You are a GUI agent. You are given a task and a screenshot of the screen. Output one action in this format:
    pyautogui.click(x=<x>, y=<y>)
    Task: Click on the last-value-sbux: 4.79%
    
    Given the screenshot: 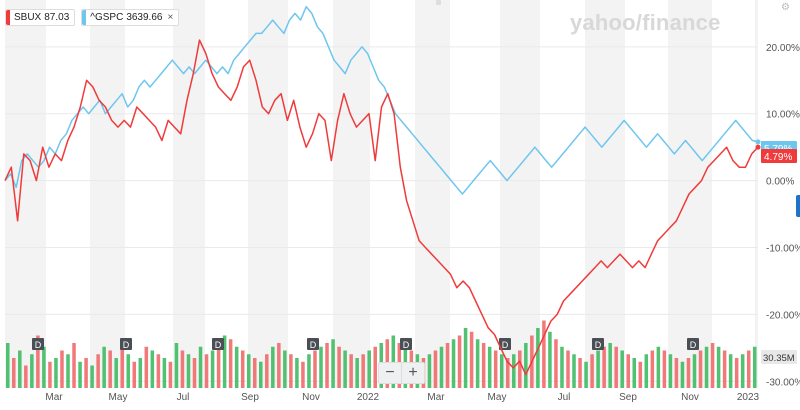 What is the action you would take?
    pyautogui.click(x=778, y=157)
    